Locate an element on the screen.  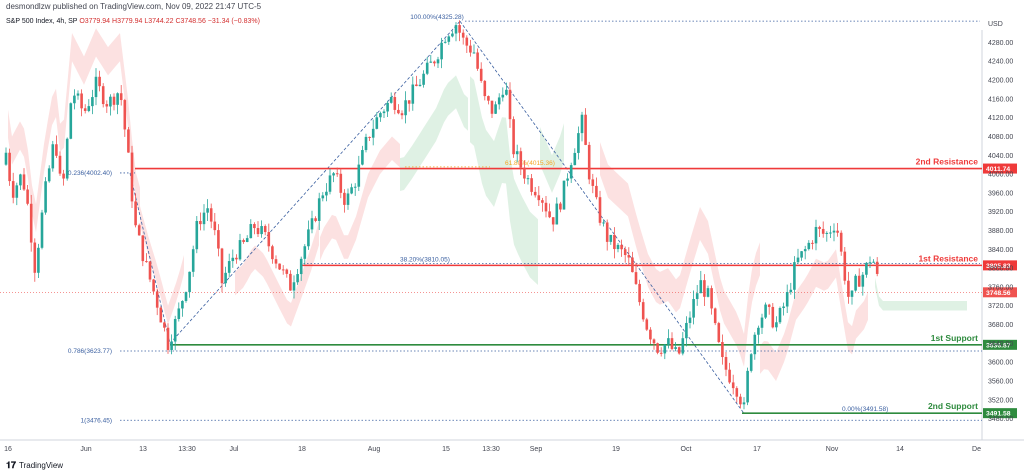
price-tick-label: 3840.00 is located at coordinates (1000, 250).